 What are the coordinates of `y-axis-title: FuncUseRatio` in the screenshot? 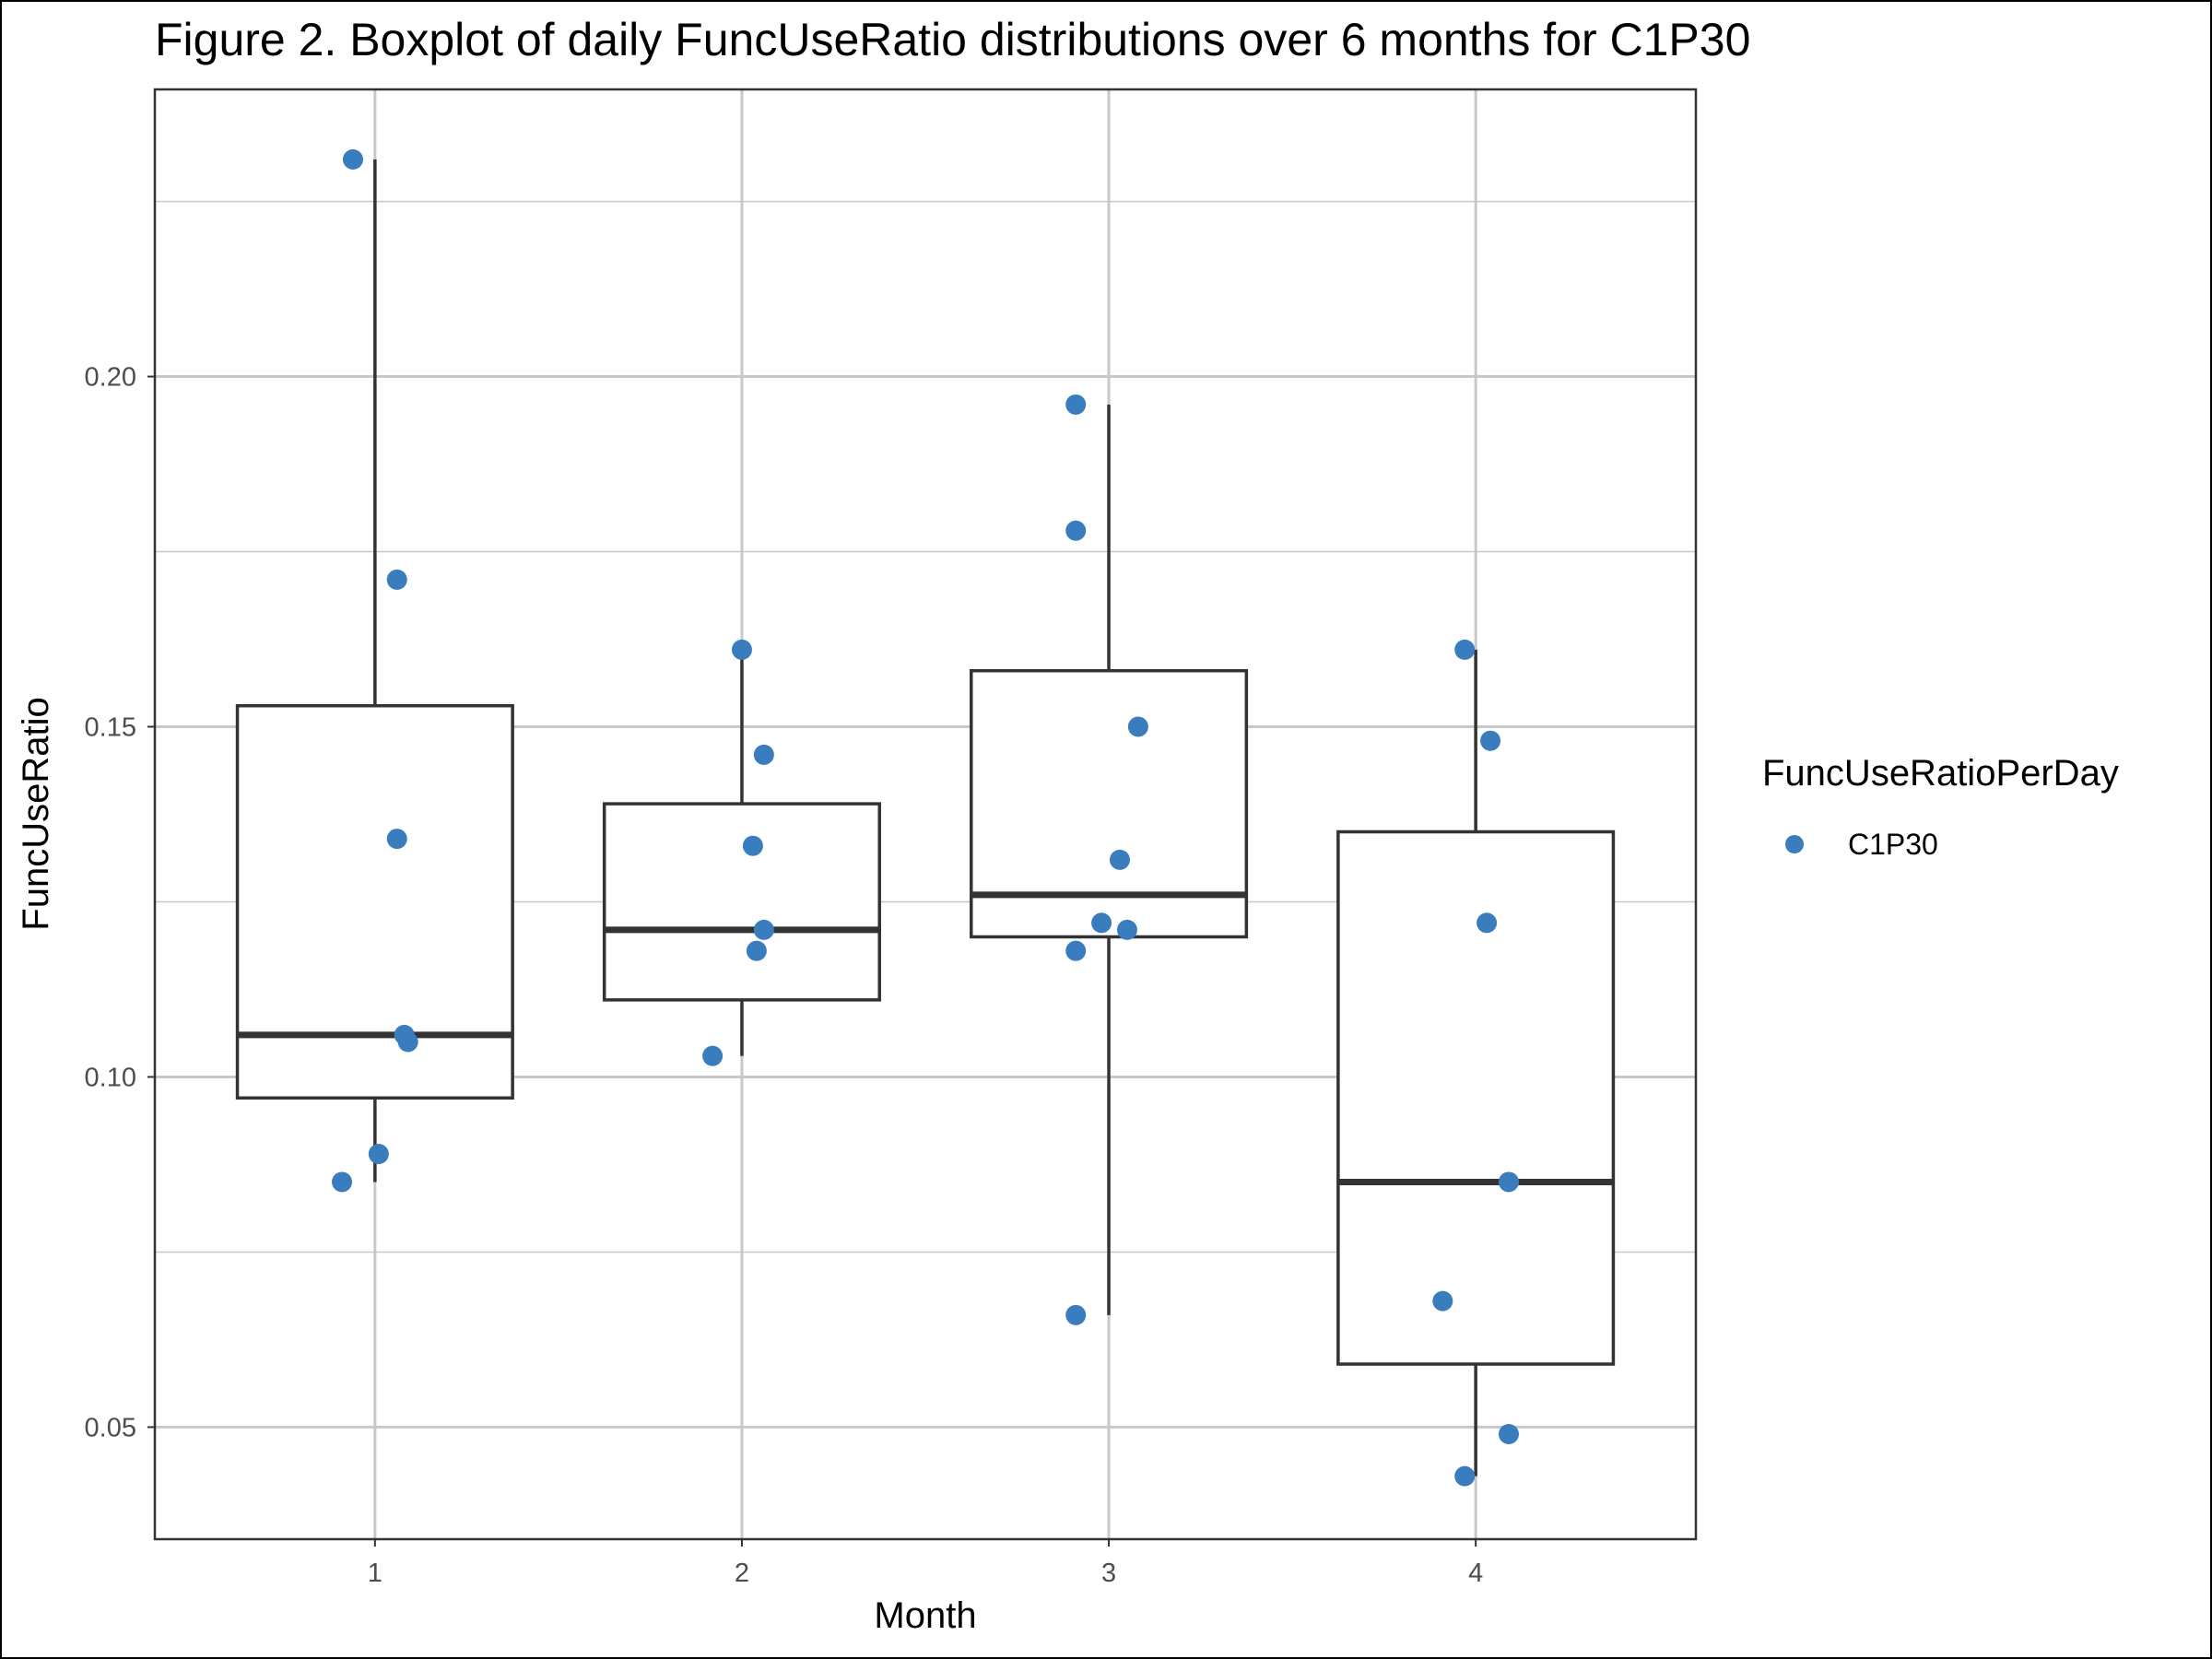 It's located at (36, 813).